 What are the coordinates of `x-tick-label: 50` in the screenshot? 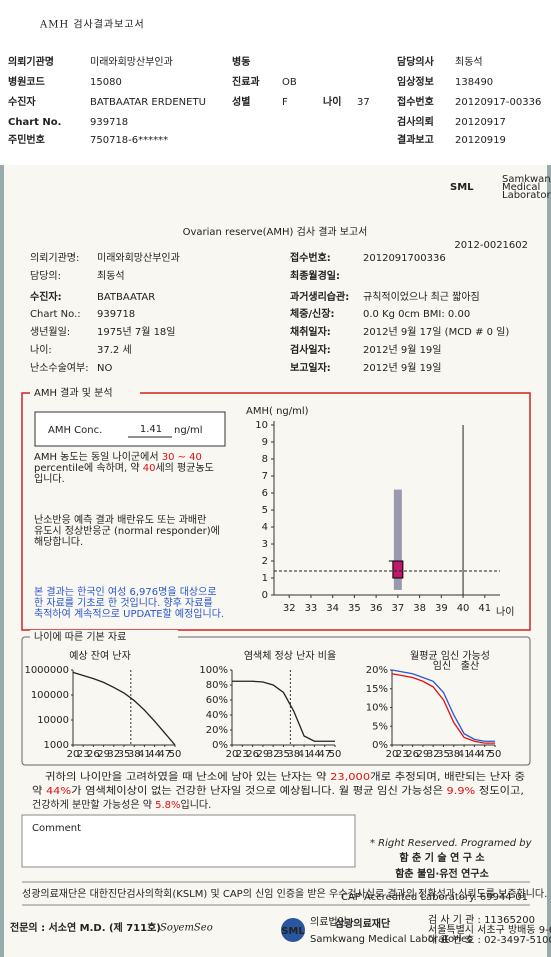 It's located at (175, 754).